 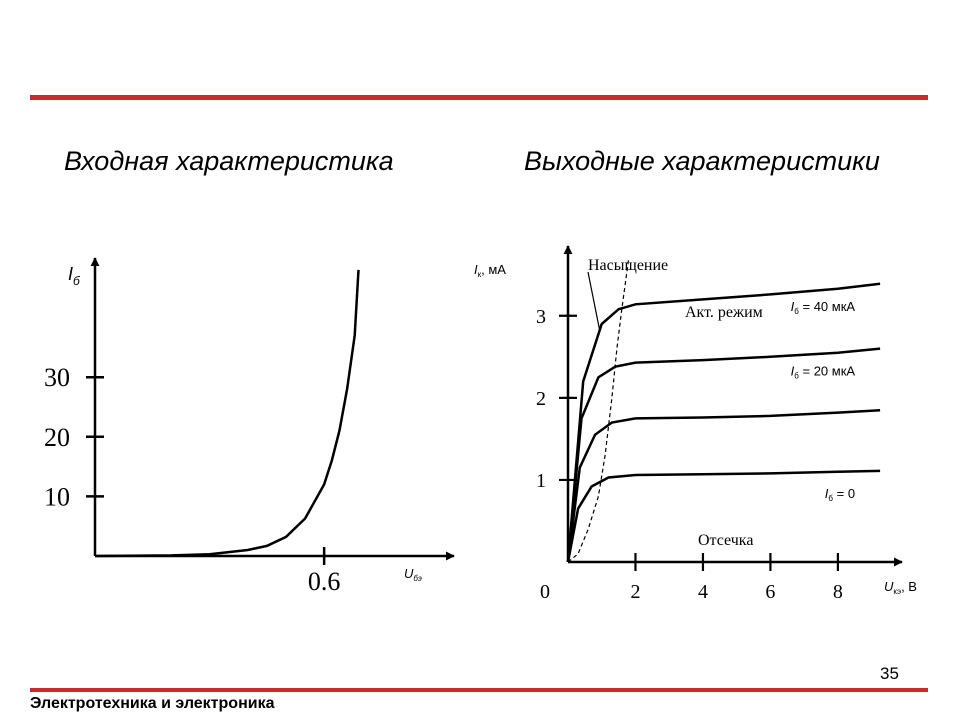 I want to click on output-characteristics-title: Выходные характеристики, so click(x=702, y=161).